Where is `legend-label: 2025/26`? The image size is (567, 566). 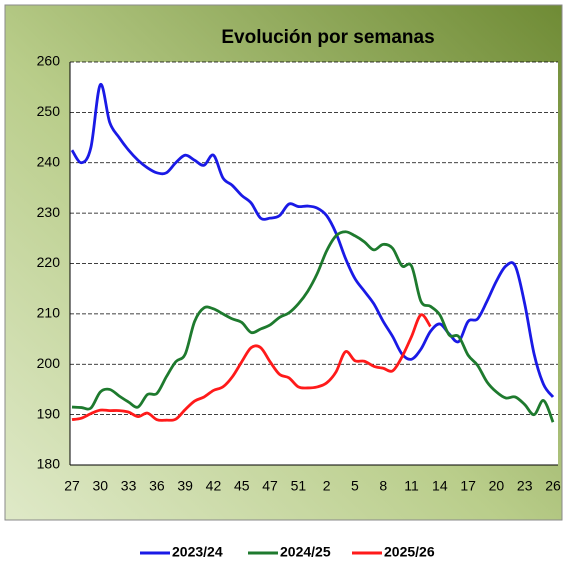
legend-label: 2025/26 is located at coordinates (409, 552).